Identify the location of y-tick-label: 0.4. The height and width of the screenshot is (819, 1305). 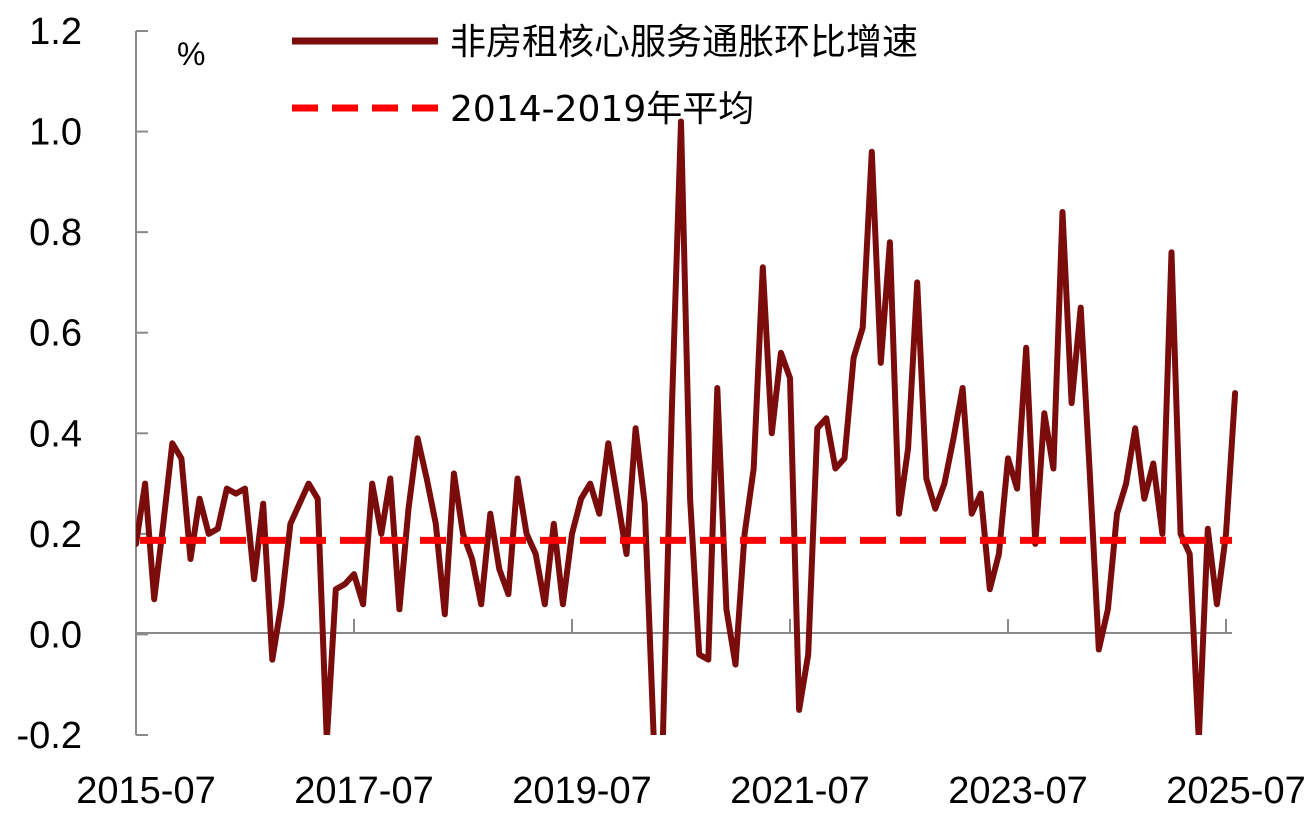
(55, 434).